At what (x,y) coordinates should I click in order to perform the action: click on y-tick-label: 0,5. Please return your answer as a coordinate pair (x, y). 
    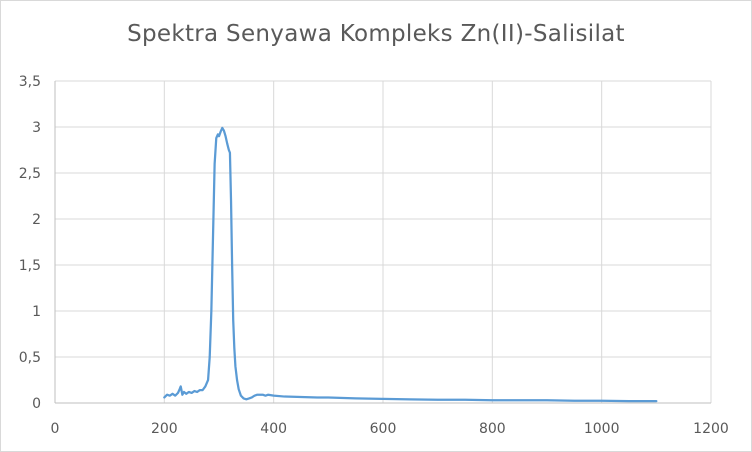
    Looking at the image, I should click on (30, 358).